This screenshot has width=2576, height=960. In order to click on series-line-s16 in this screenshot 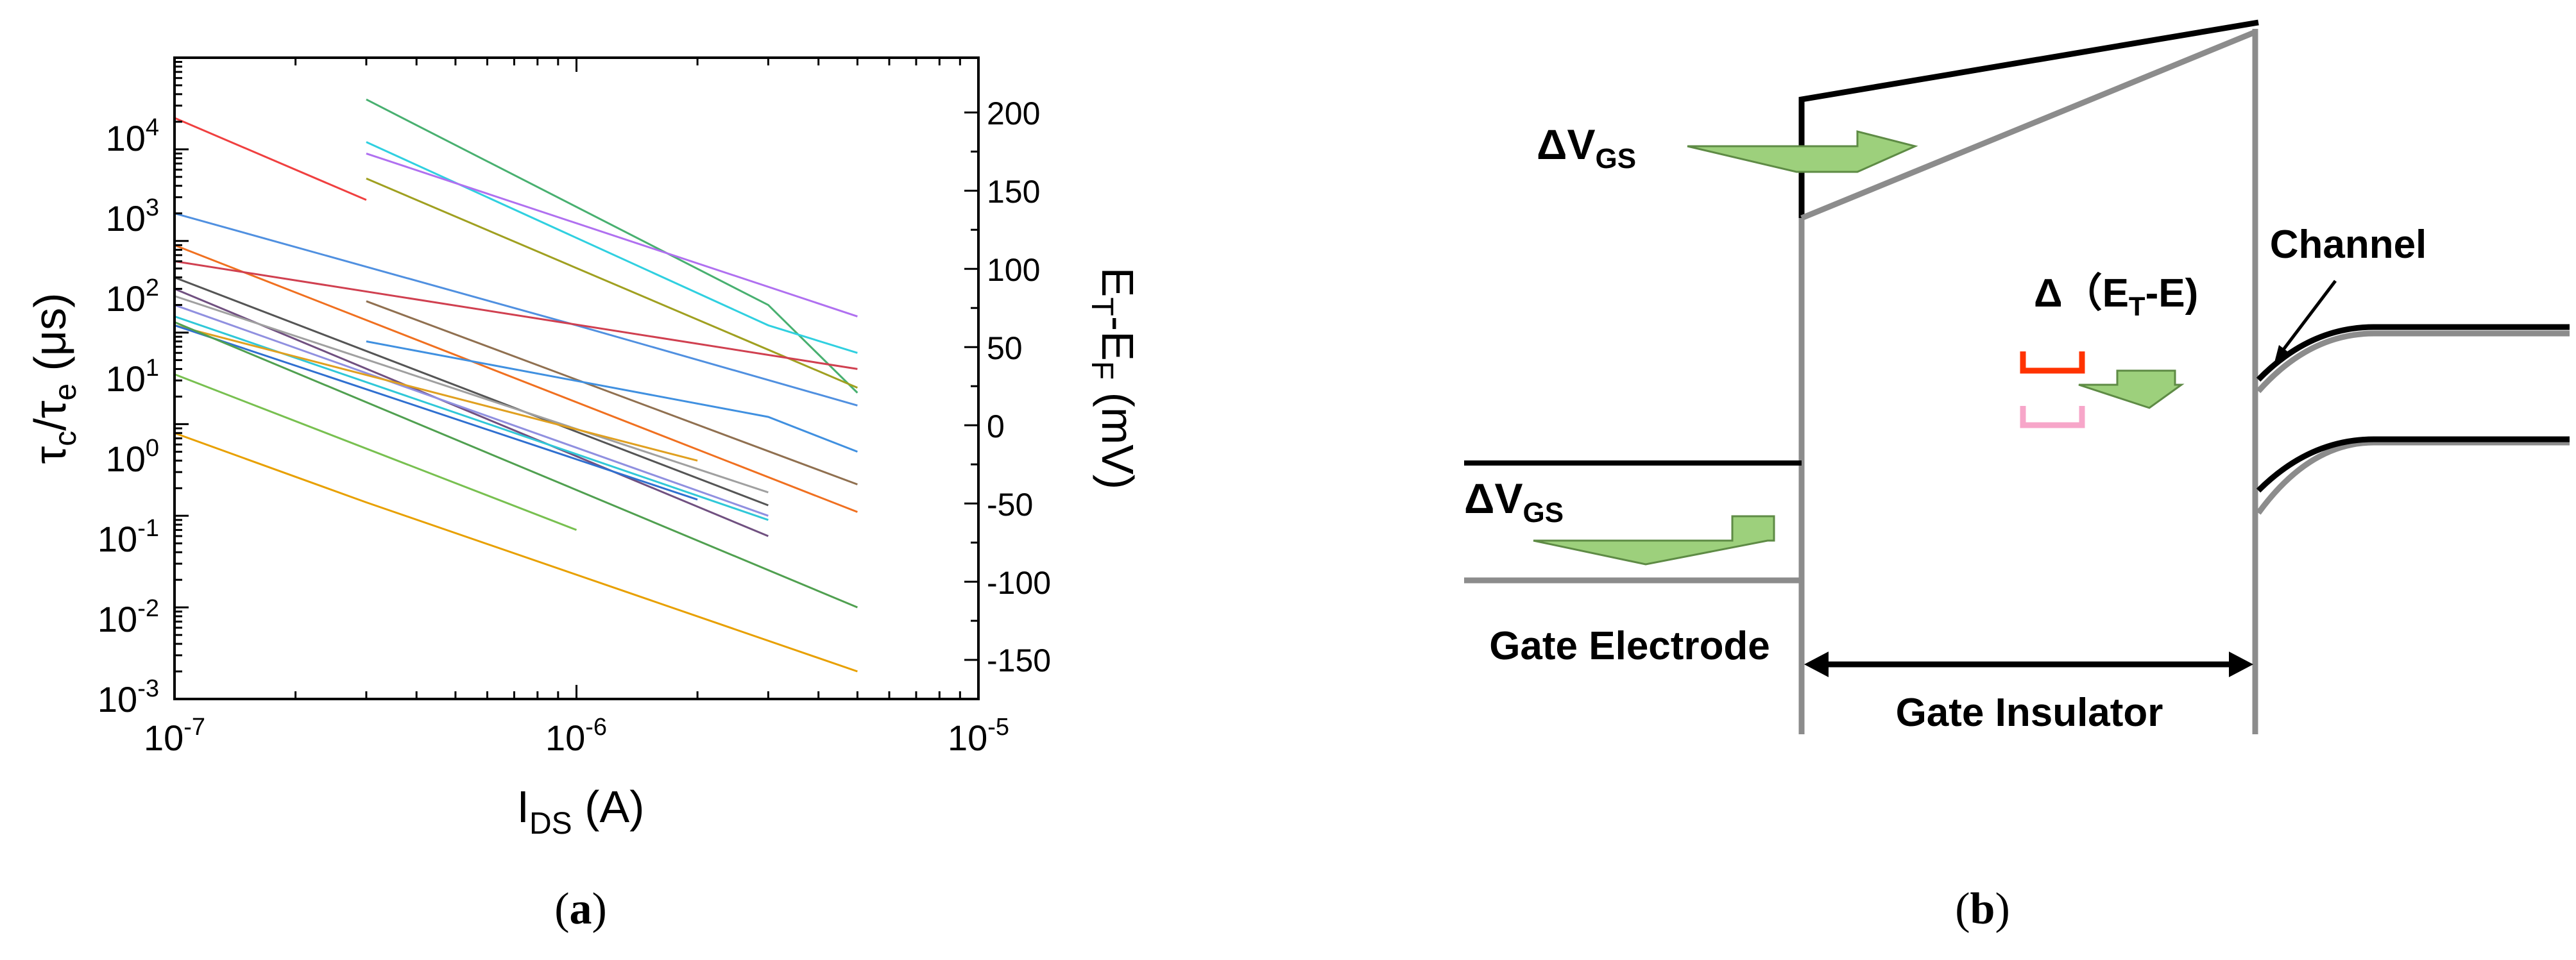, I will do `click(436, 393)`.